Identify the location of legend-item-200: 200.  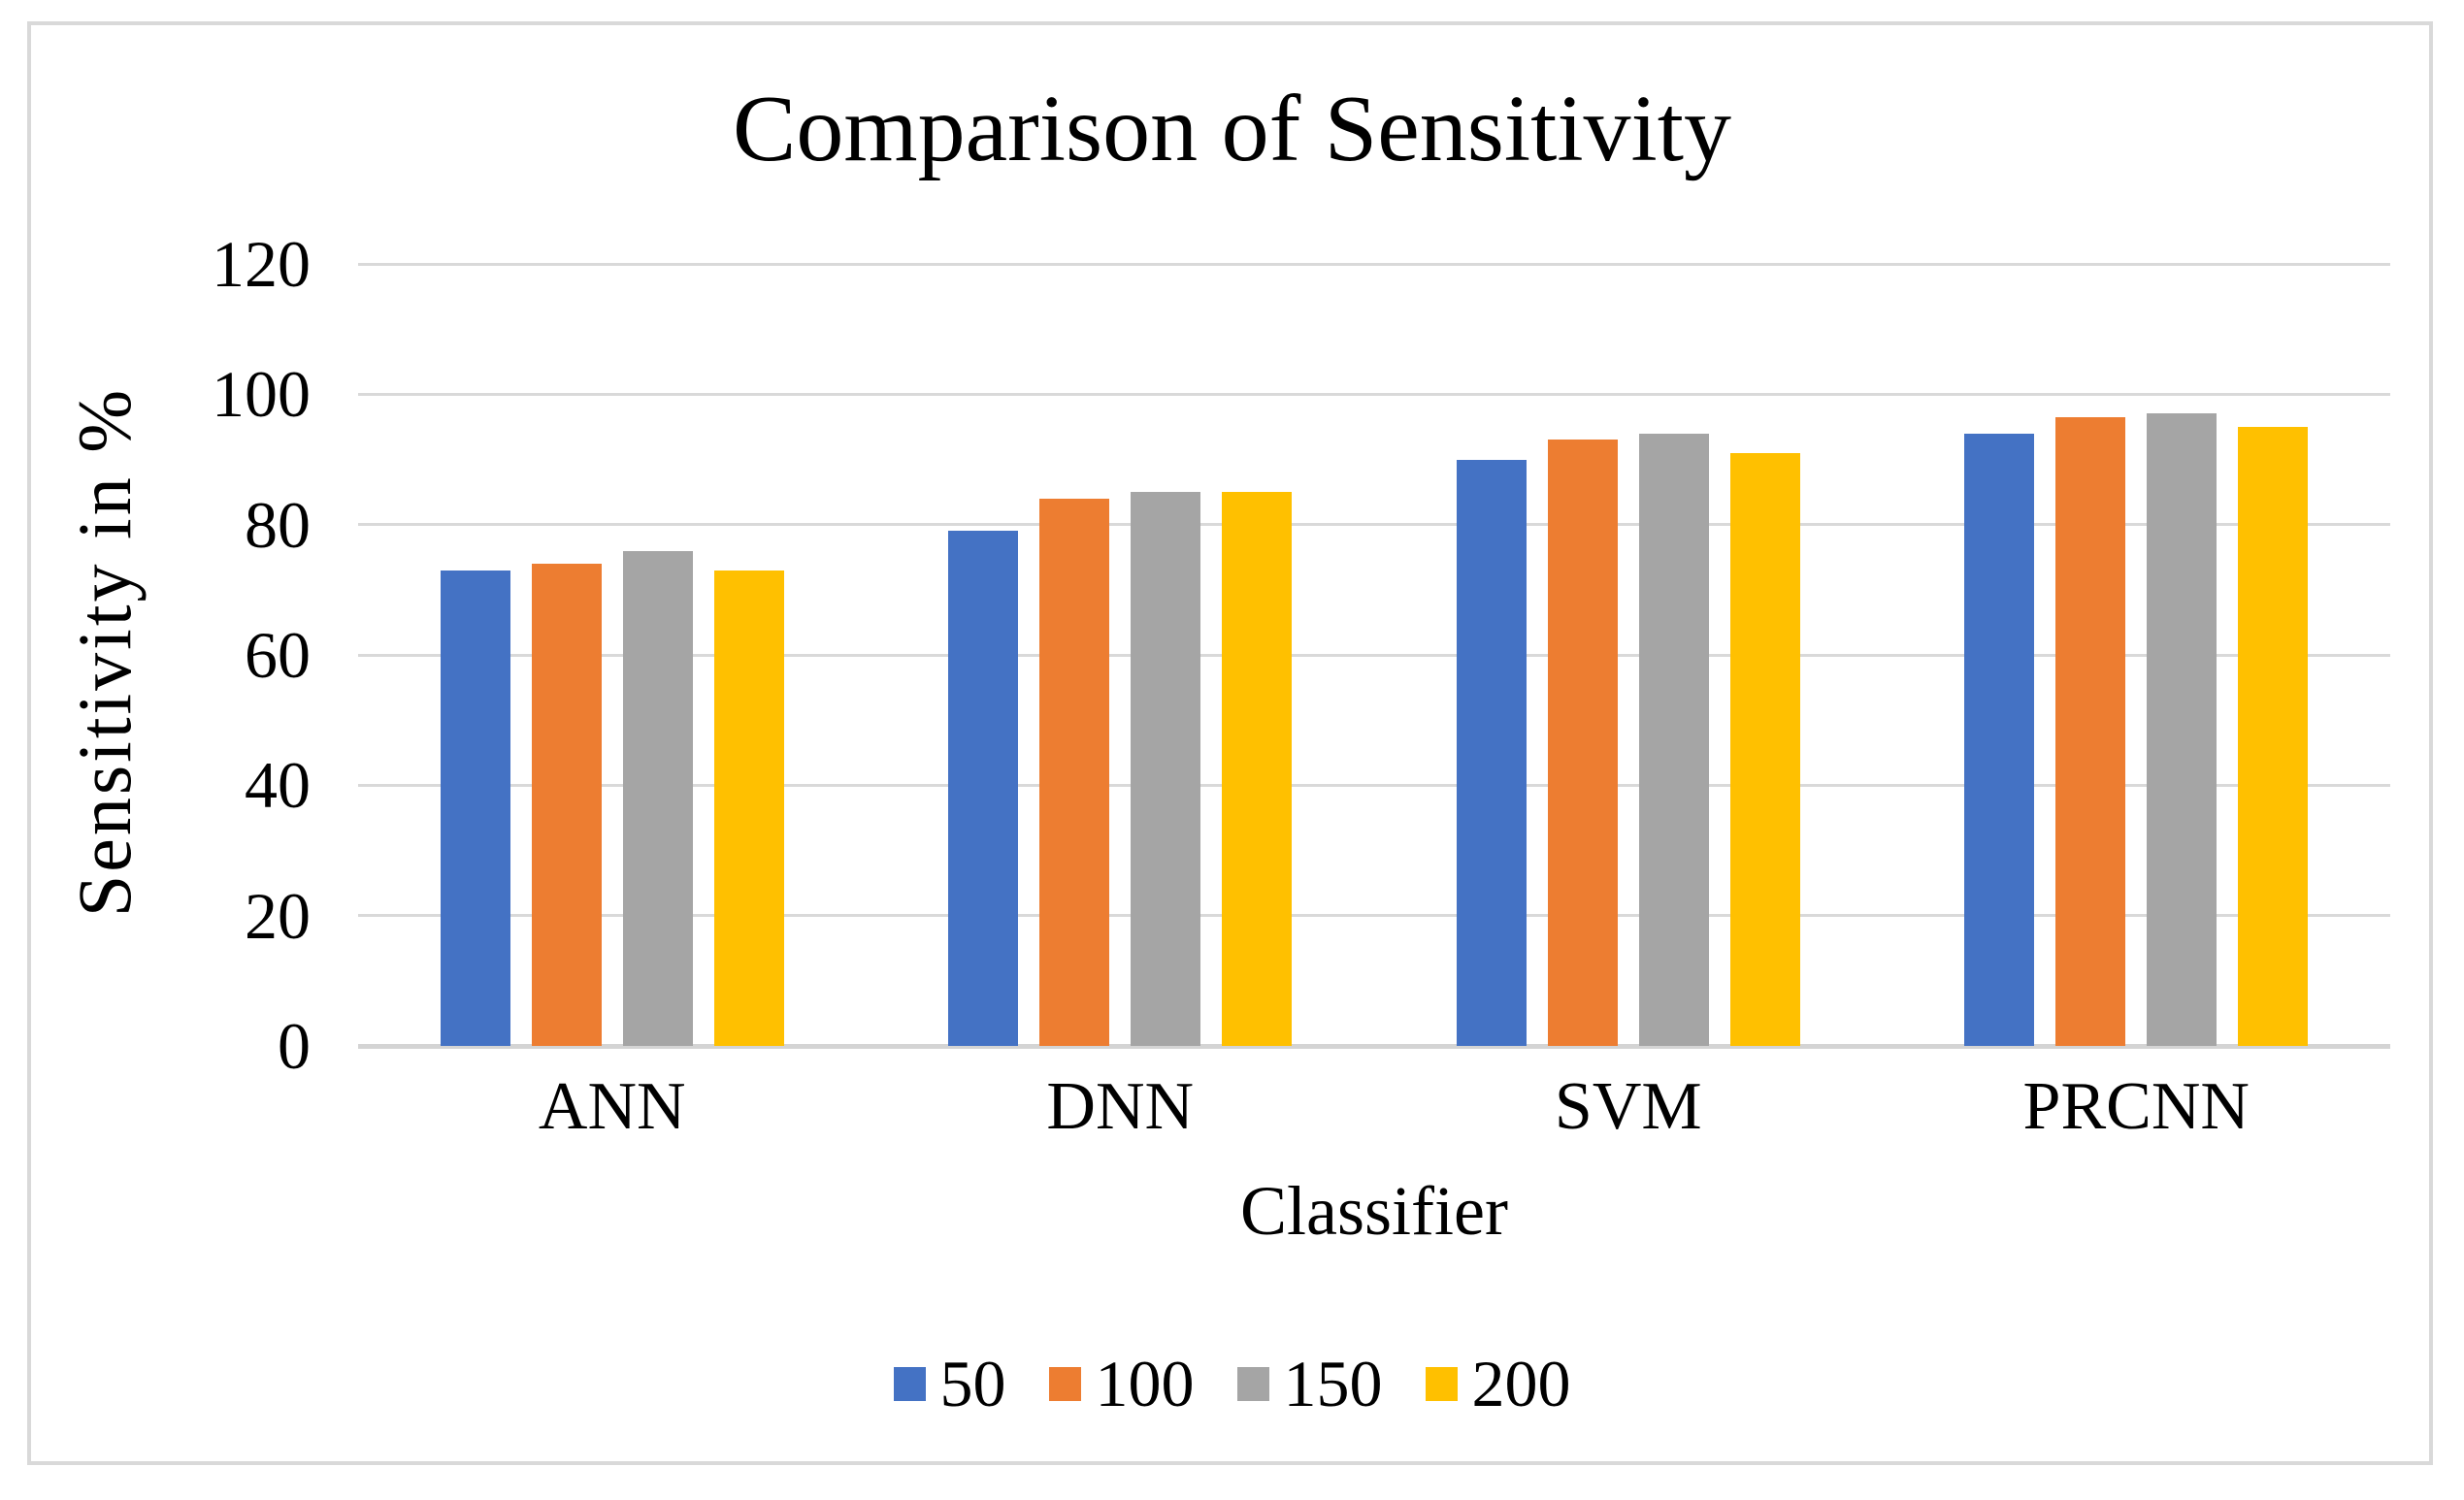
(1498, 1383).